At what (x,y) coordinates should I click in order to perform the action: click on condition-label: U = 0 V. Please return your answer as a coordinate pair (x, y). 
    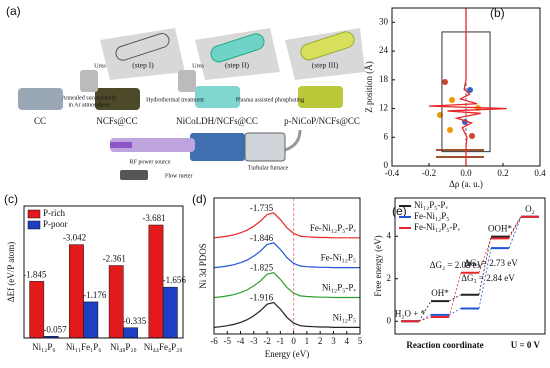
    Looking at the image, I should click on (526, 345).